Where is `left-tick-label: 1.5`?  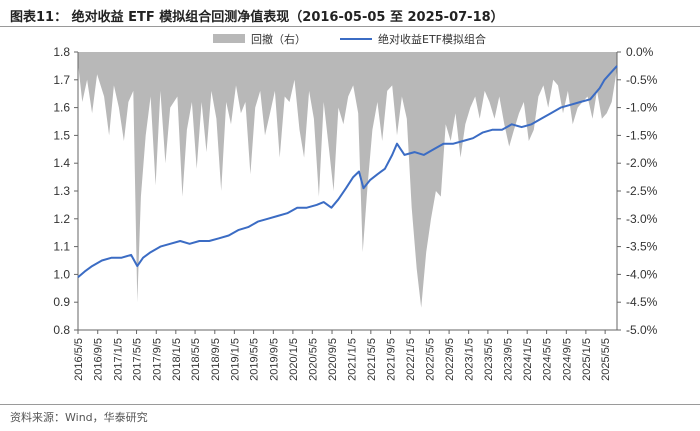 left-tick-label: 1.5 is located at coordinates (61, 135).